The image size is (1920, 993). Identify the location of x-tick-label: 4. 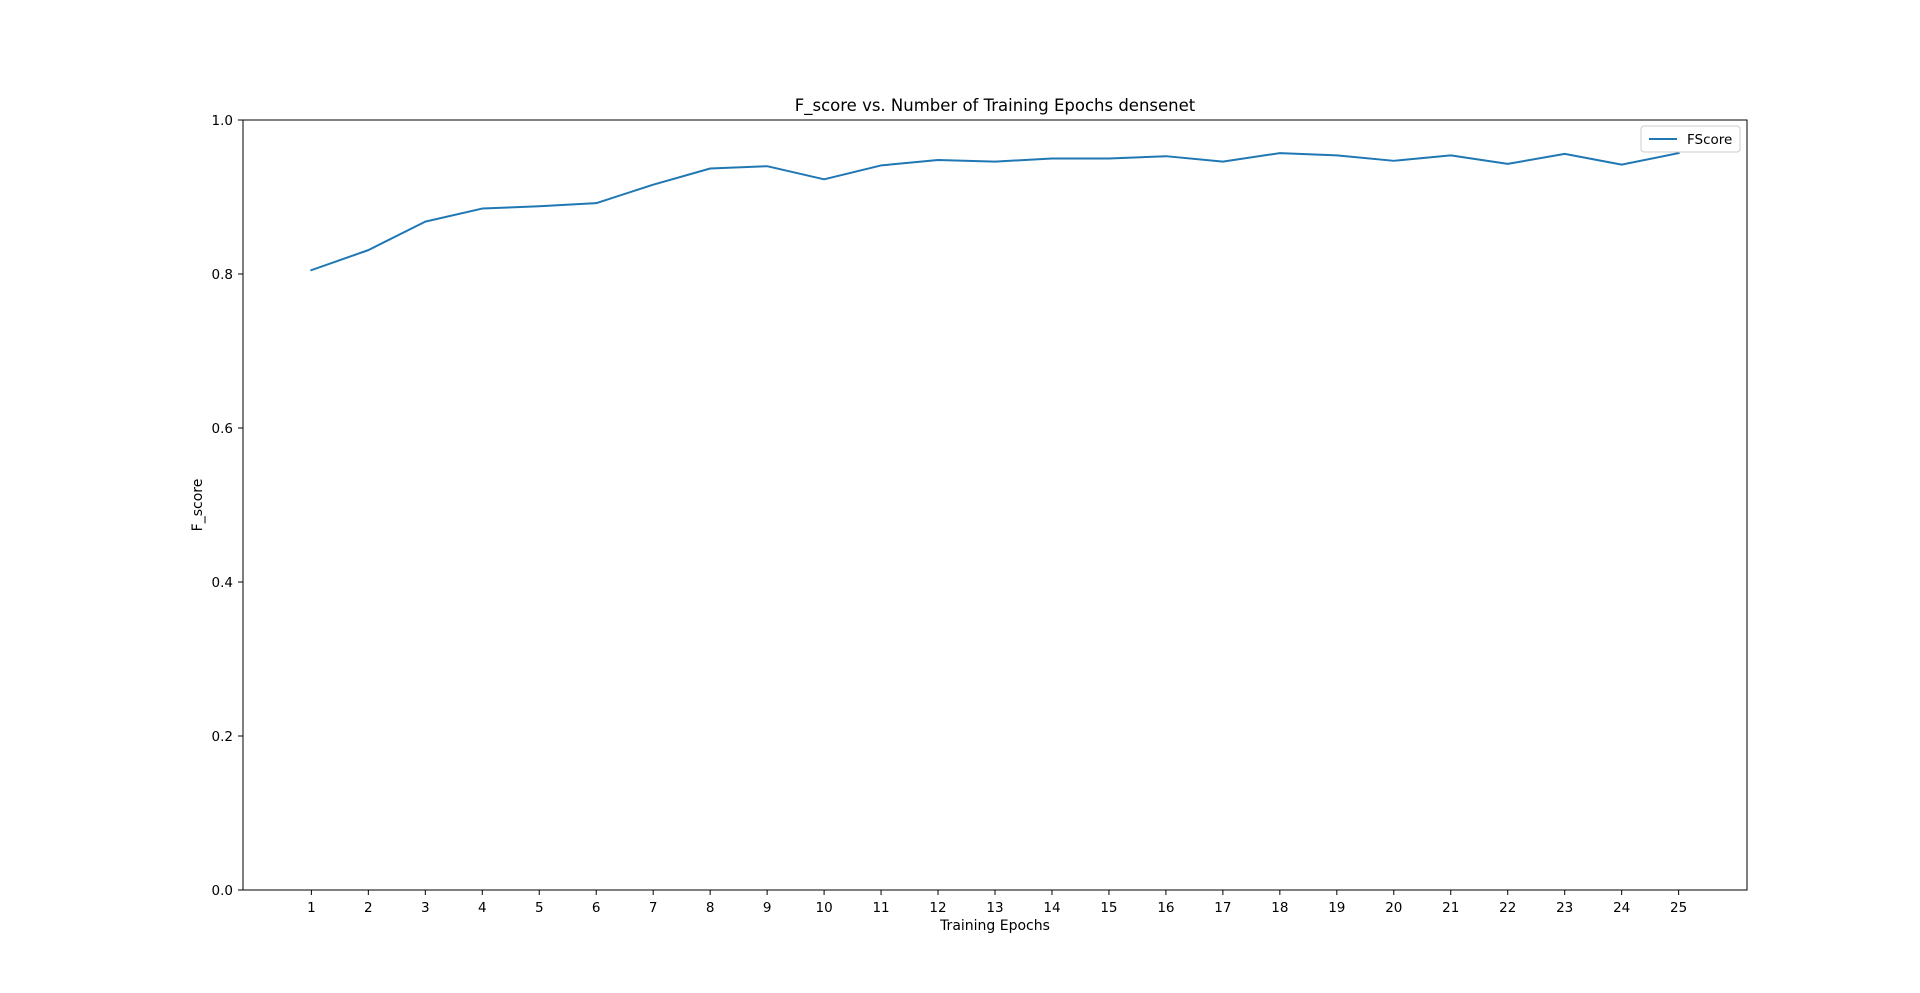
(482, 908).